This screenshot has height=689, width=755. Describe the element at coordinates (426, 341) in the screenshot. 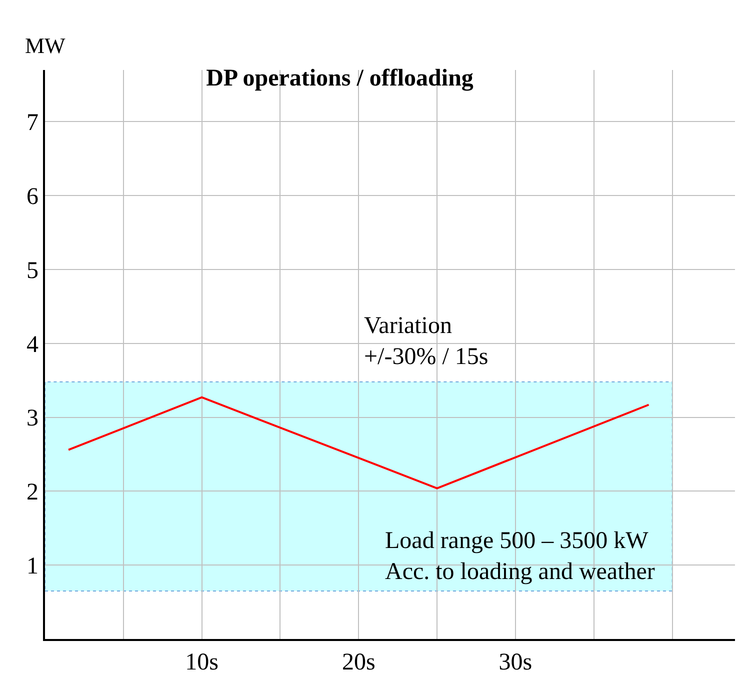

I see `annotation: Variation +/-30% / 15s` at that location.